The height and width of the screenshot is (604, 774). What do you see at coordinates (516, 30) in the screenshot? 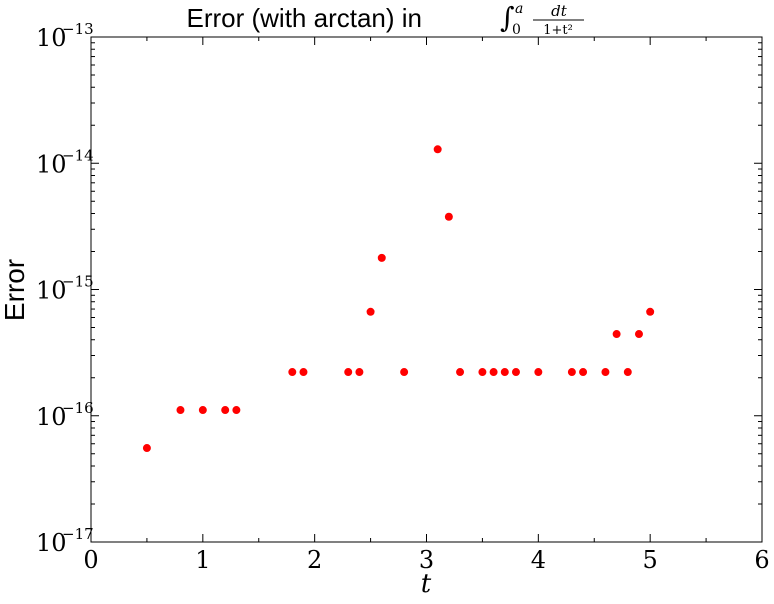
I see `title-integral-lower: 0` at bounding box center [516, 30].